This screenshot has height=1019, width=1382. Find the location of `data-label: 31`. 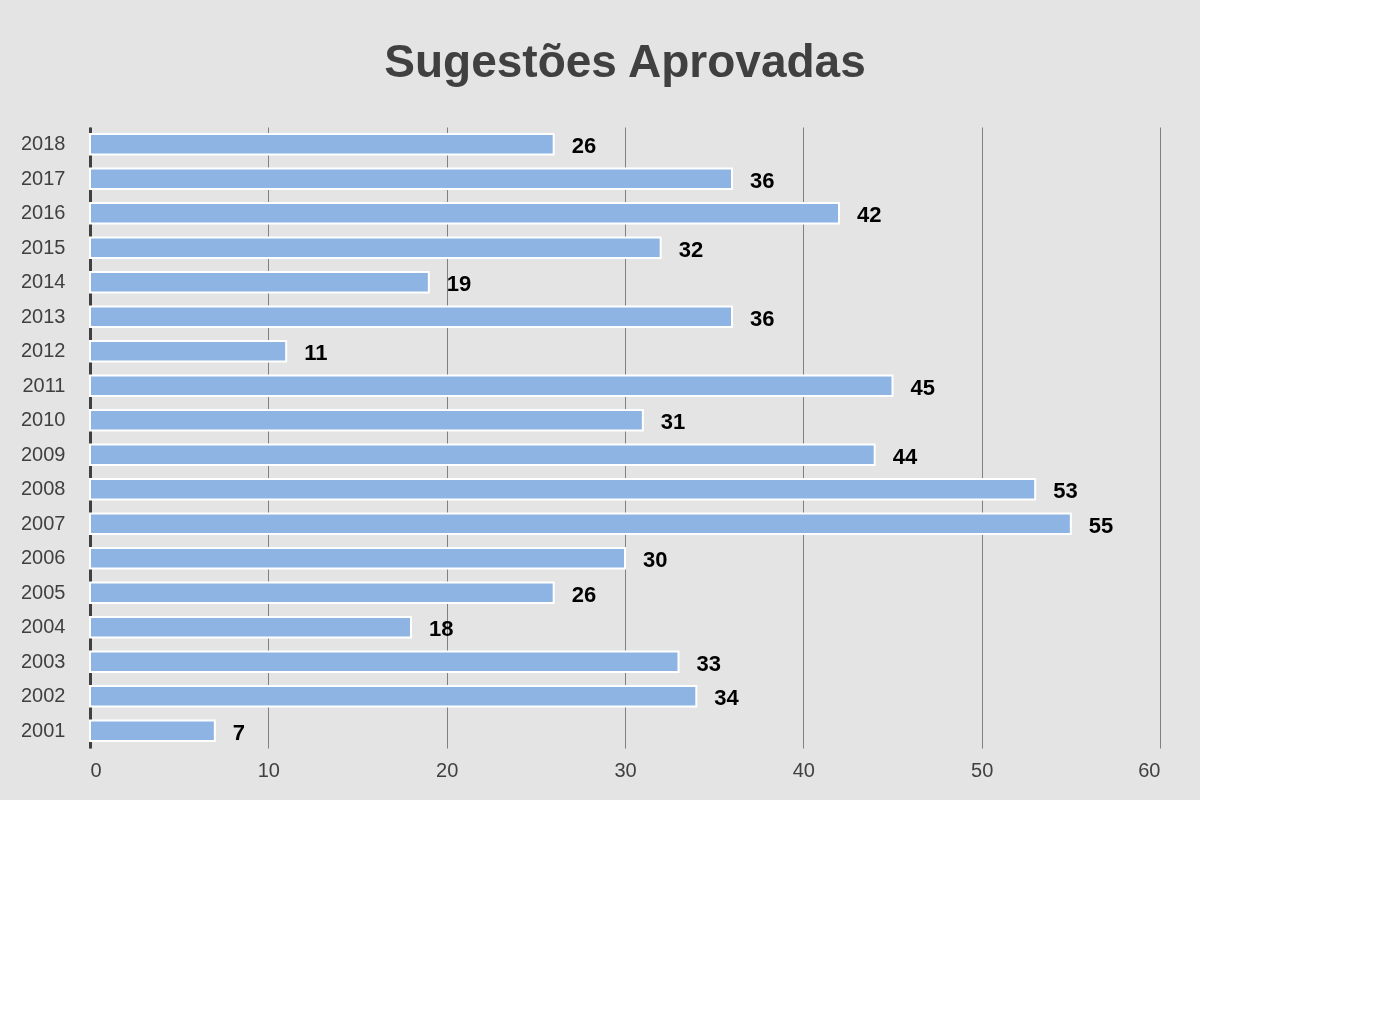

data-label: 31 is located at coordinates (673, 422).